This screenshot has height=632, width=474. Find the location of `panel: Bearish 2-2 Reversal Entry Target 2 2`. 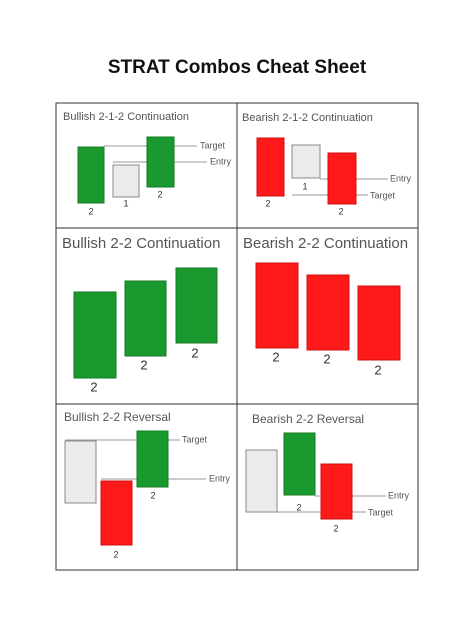

panel: Bearish 2-2 Reversal Entry Target 2 2 is located at coordinates (327, 472).